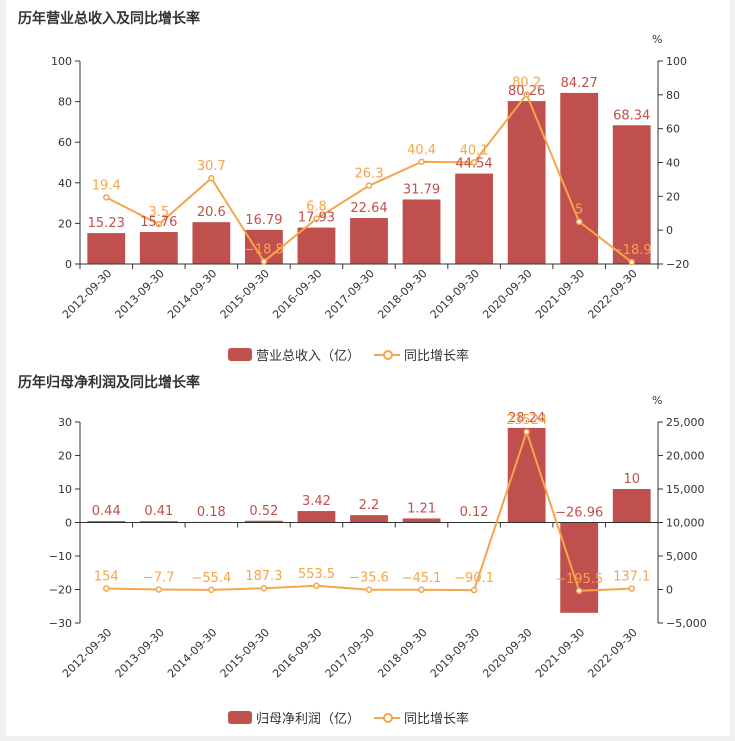 The image size is (735, 741). What do you see at coordinates (474, 150) in the screenshot?
I see `growth-value-label: 40.1` at bounding box center [474, 150].